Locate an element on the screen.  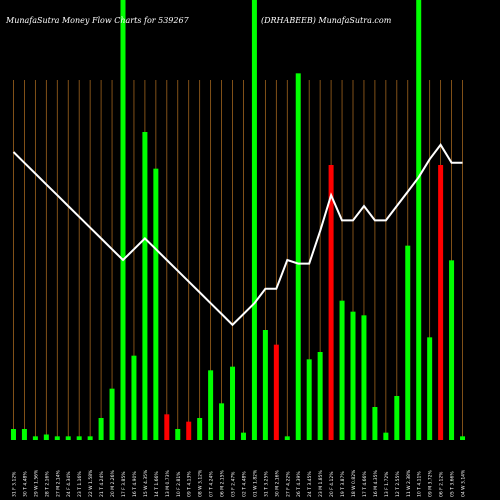
x-tick-label: 19 T 3.87% is located at coordinates (343, 484).